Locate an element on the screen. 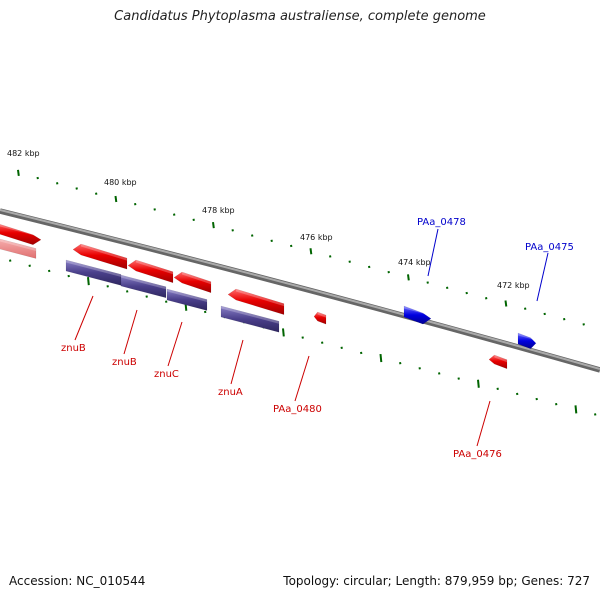 The image size is (600, 605). gene-label: PAa_0475 is located at coordinates (549, 247).